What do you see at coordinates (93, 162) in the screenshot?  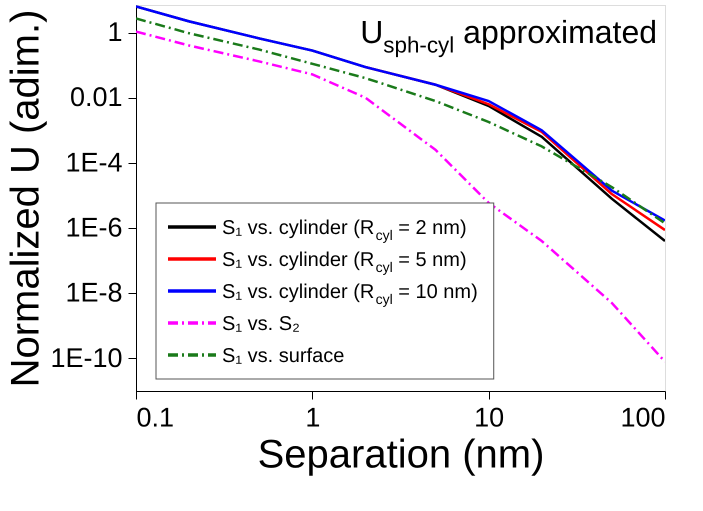 I see `y-tick-label: 1E-4` at bounding box center [93, 162].